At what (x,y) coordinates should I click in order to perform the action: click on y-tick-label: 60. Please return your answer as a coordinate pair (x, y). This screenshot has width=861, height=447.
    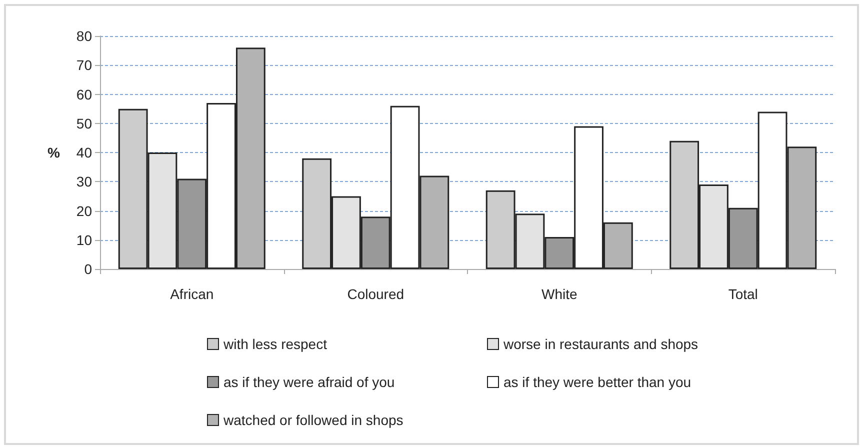
    Looking at the image, I should click on (84, 94).